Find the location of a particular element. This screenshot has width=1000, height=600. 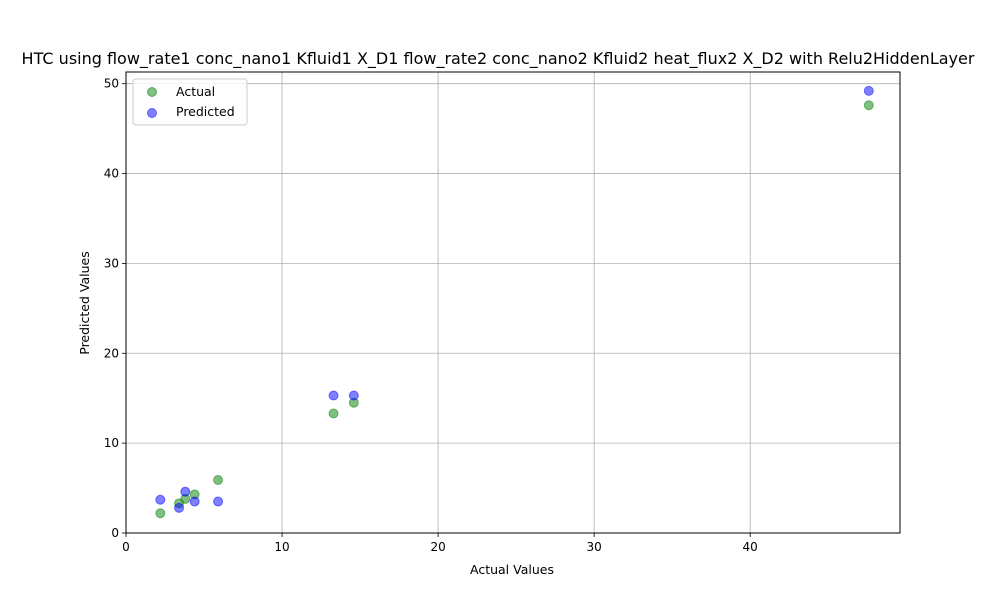

legend-label-predicted: Predicted is located at coordinates (205, 111).